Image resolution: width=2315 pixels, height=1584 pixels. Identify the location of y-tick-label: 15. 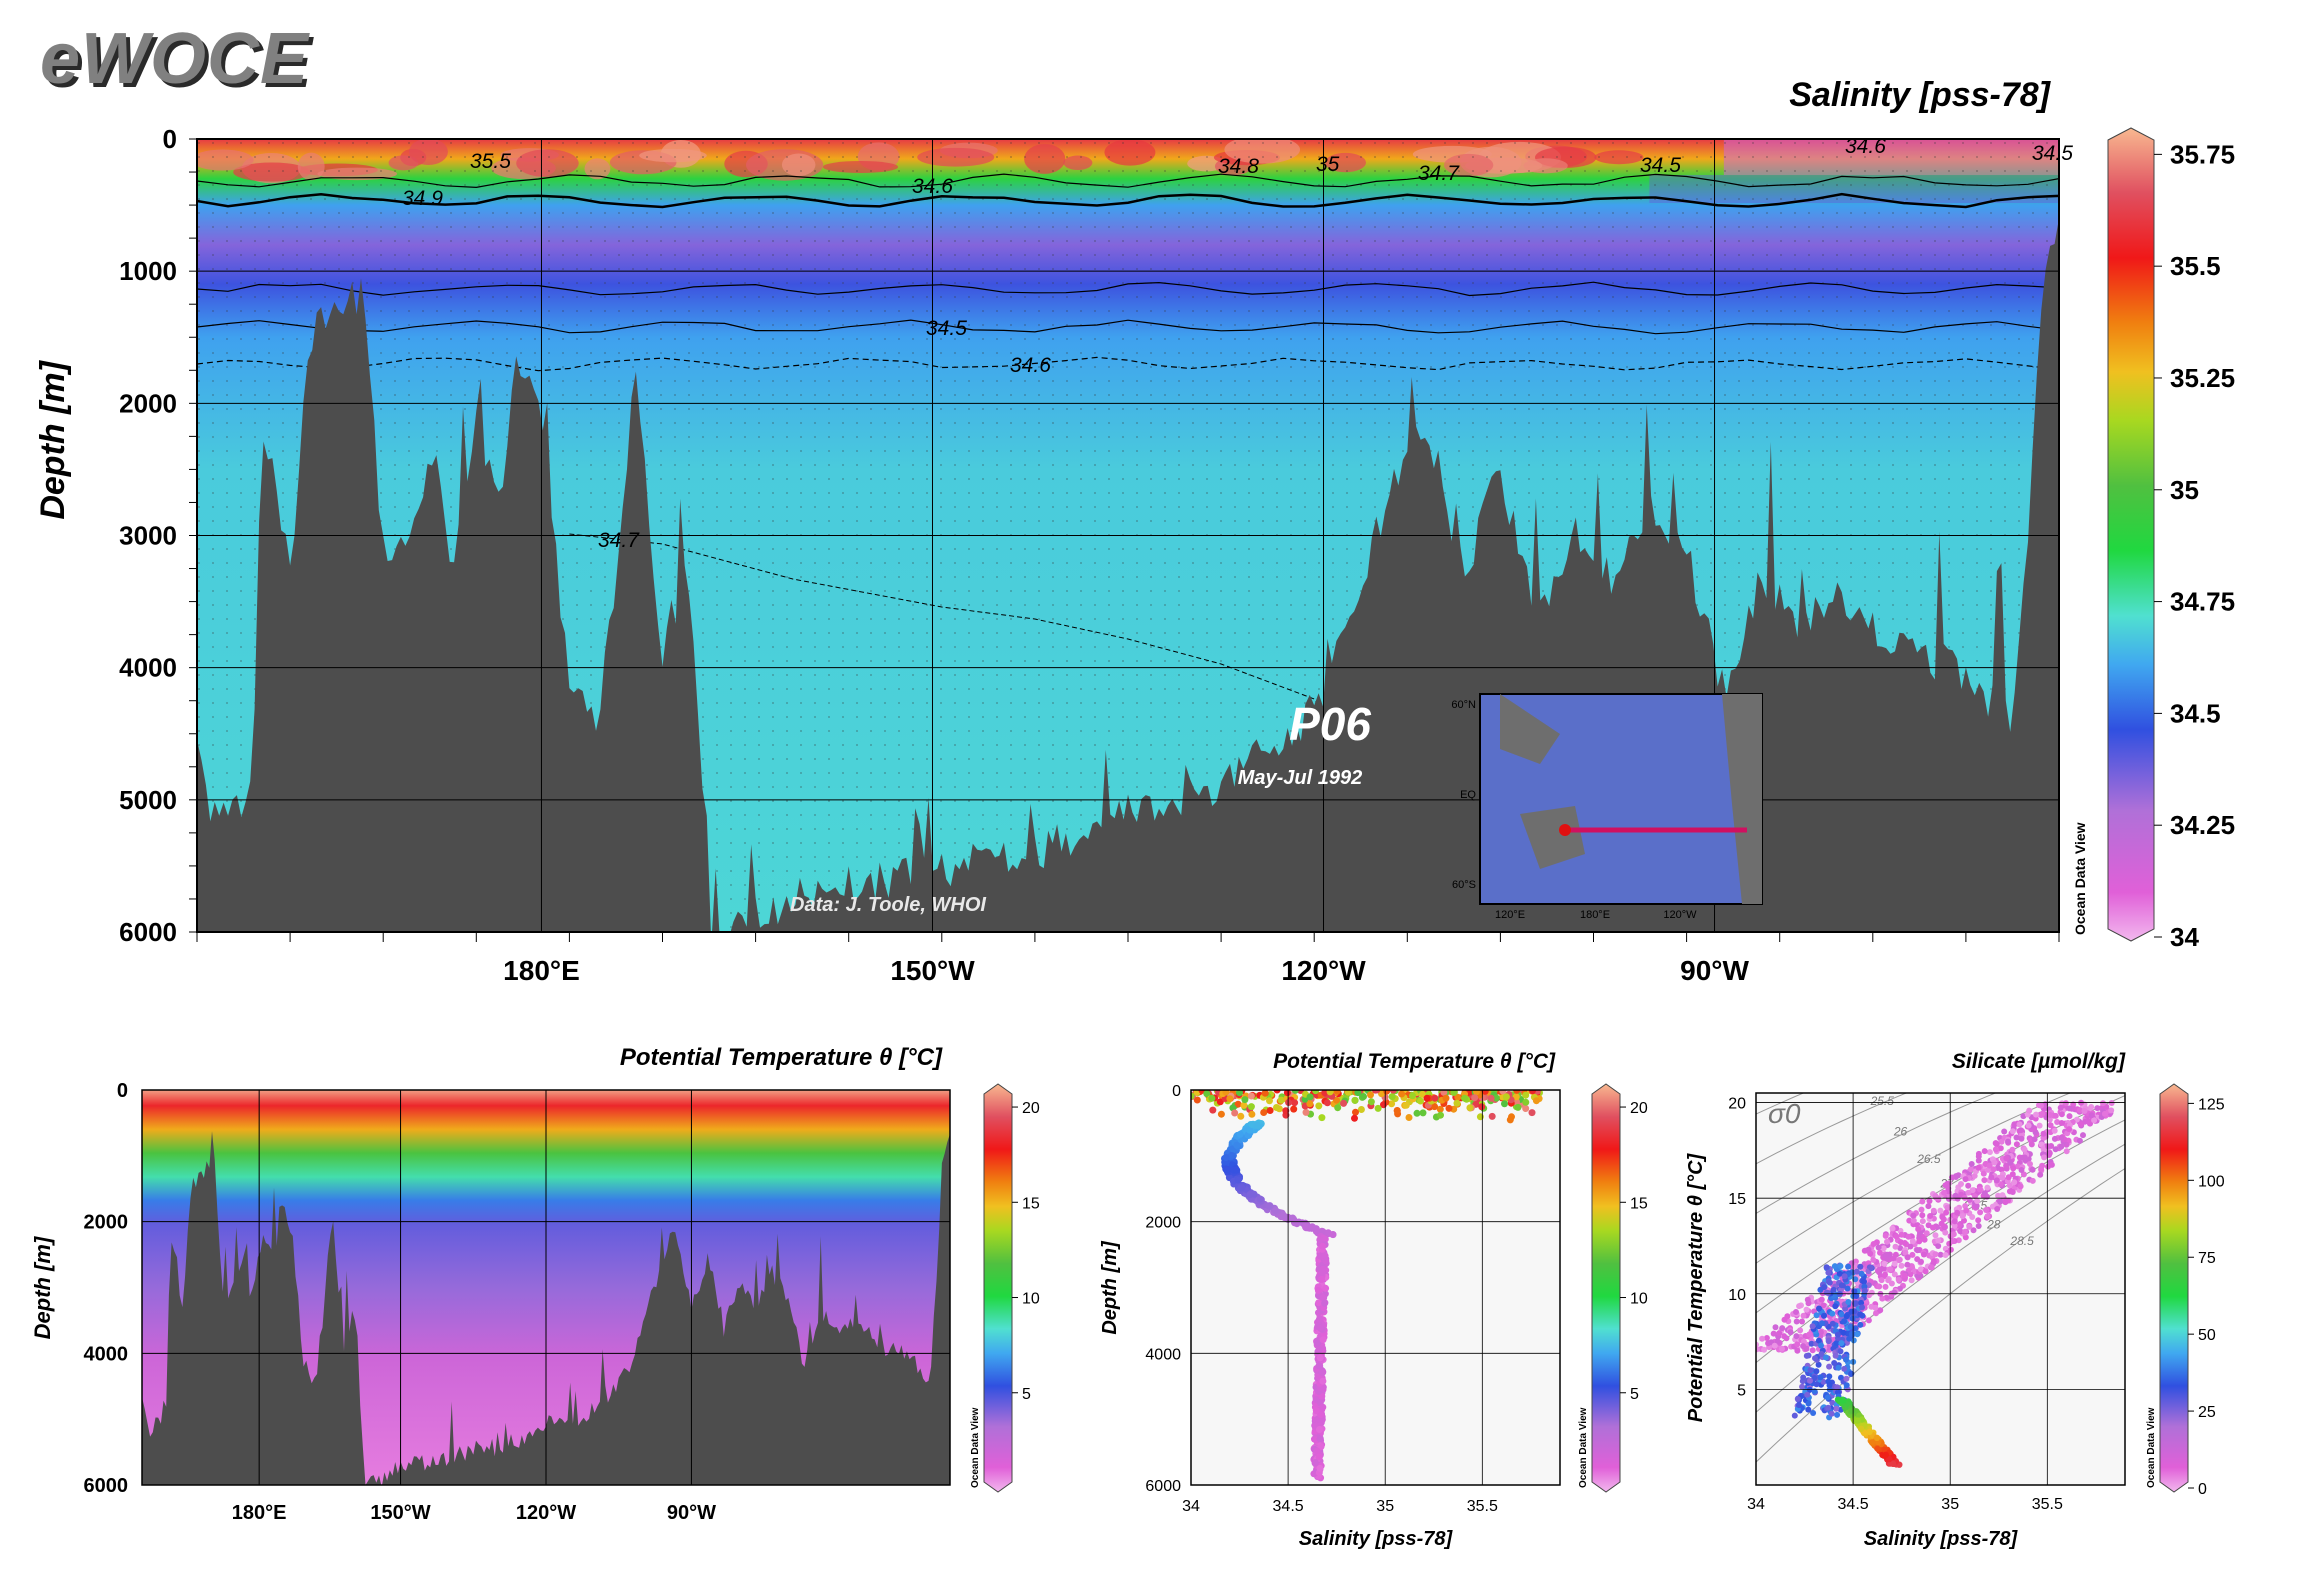
(1737, 1199).